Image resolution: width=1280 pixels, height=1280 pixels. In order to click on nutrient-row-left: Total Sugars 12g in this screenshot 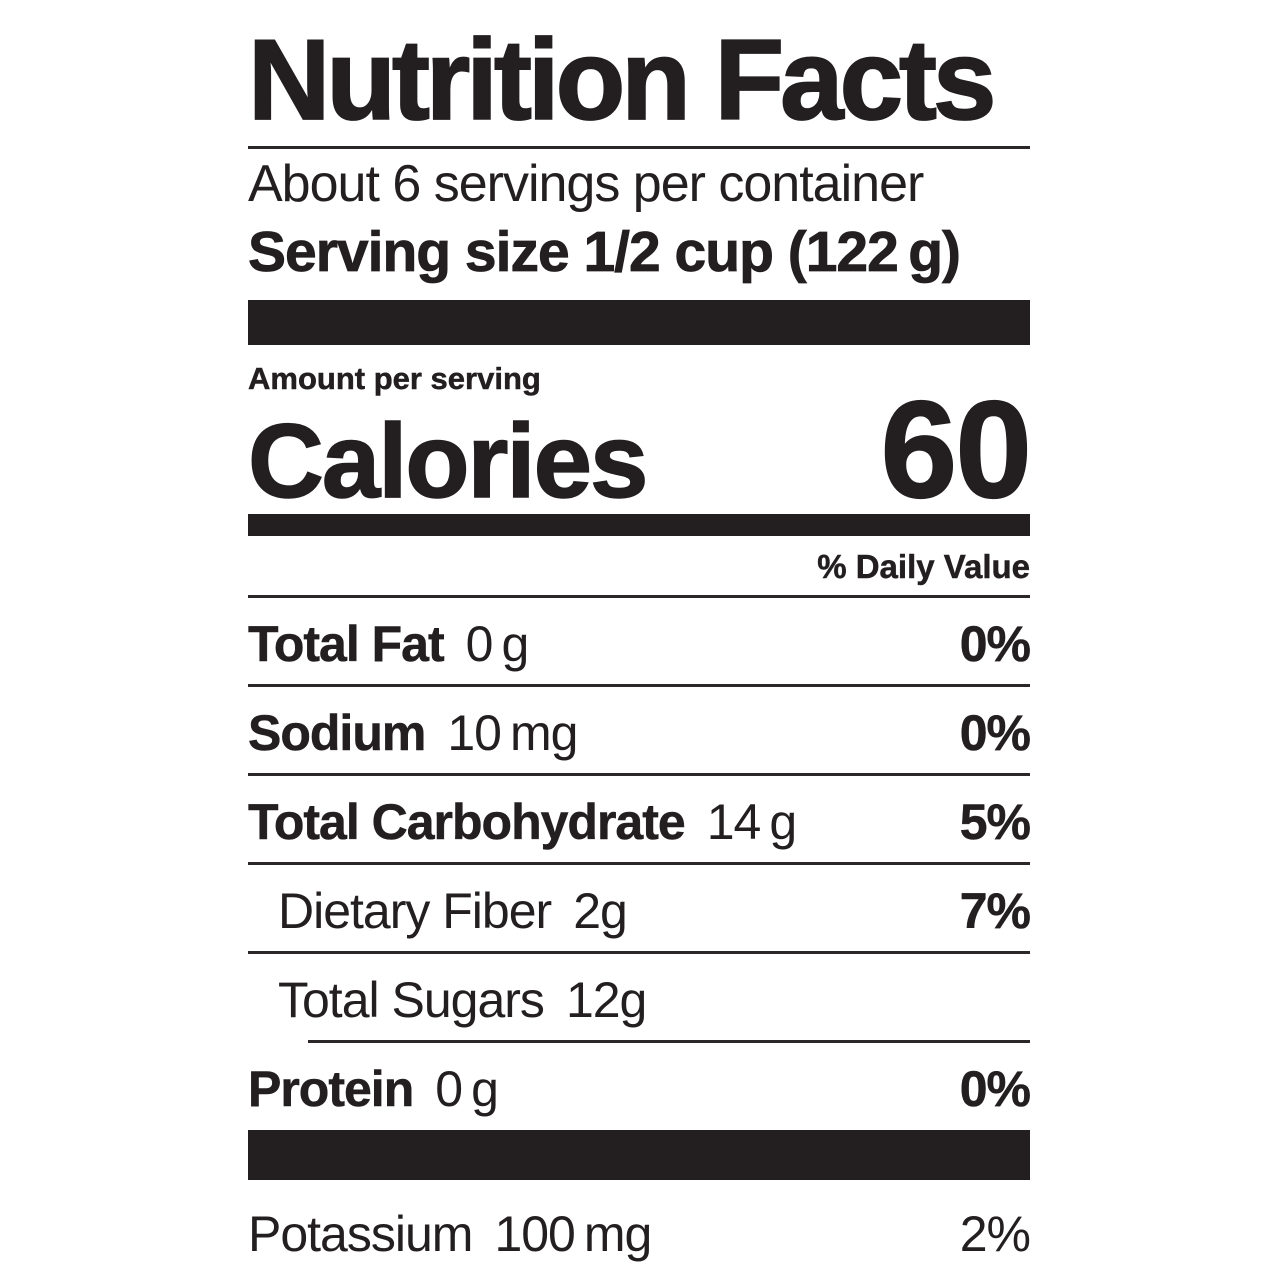, I will do `click(462, 1000)`.